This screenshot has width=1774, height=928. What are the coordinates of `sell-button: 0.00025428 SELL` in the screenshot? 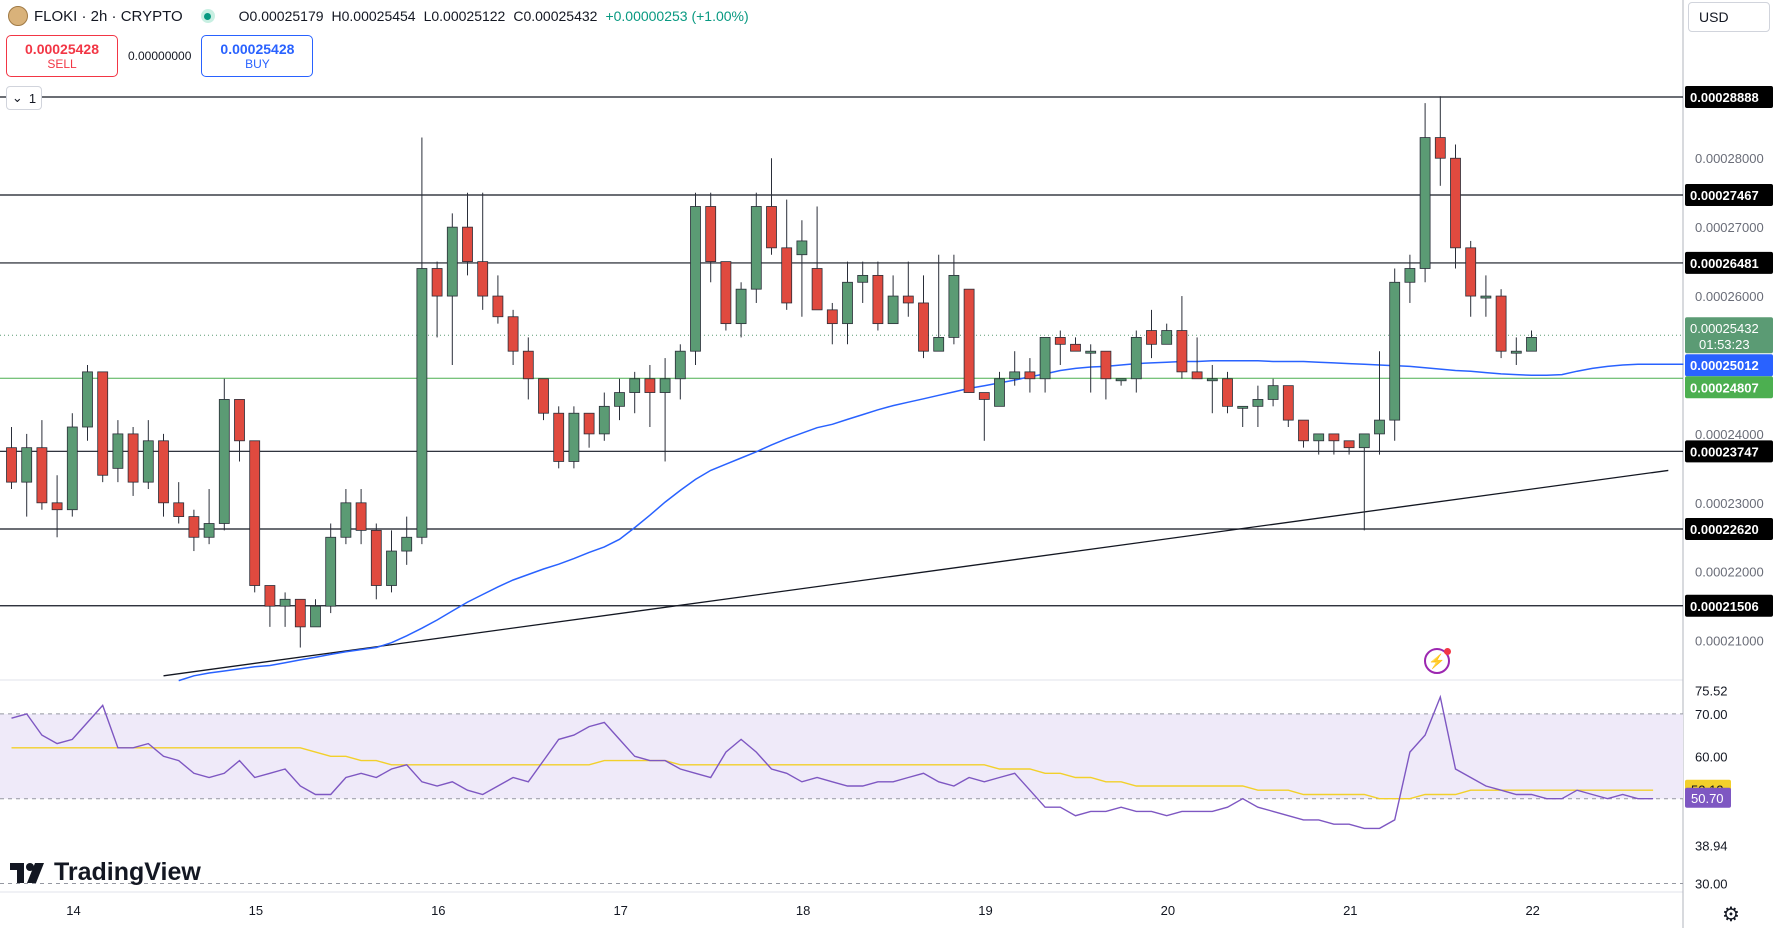 It's located at (62, 56).